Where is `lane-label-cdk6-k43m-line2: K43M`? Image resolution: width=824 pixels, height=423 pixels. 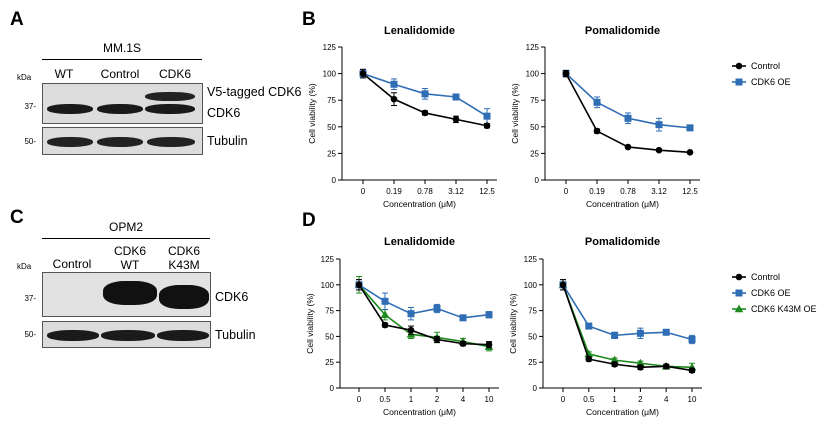
lane-label-cdk6-k43m-line2: K43M is located at coordinates (184, 265).